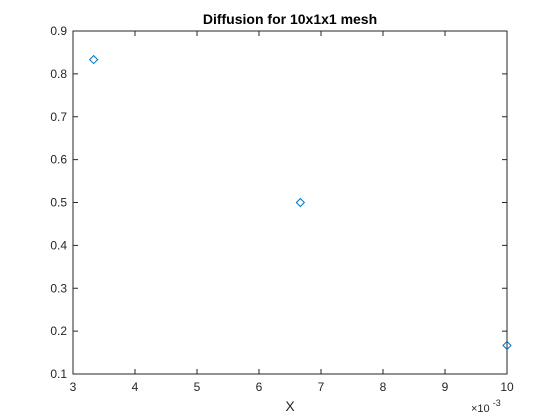 The width and height of the screenshot is (560, 420). I want to click on y-tick-label: 0.3, so click(58, 288).